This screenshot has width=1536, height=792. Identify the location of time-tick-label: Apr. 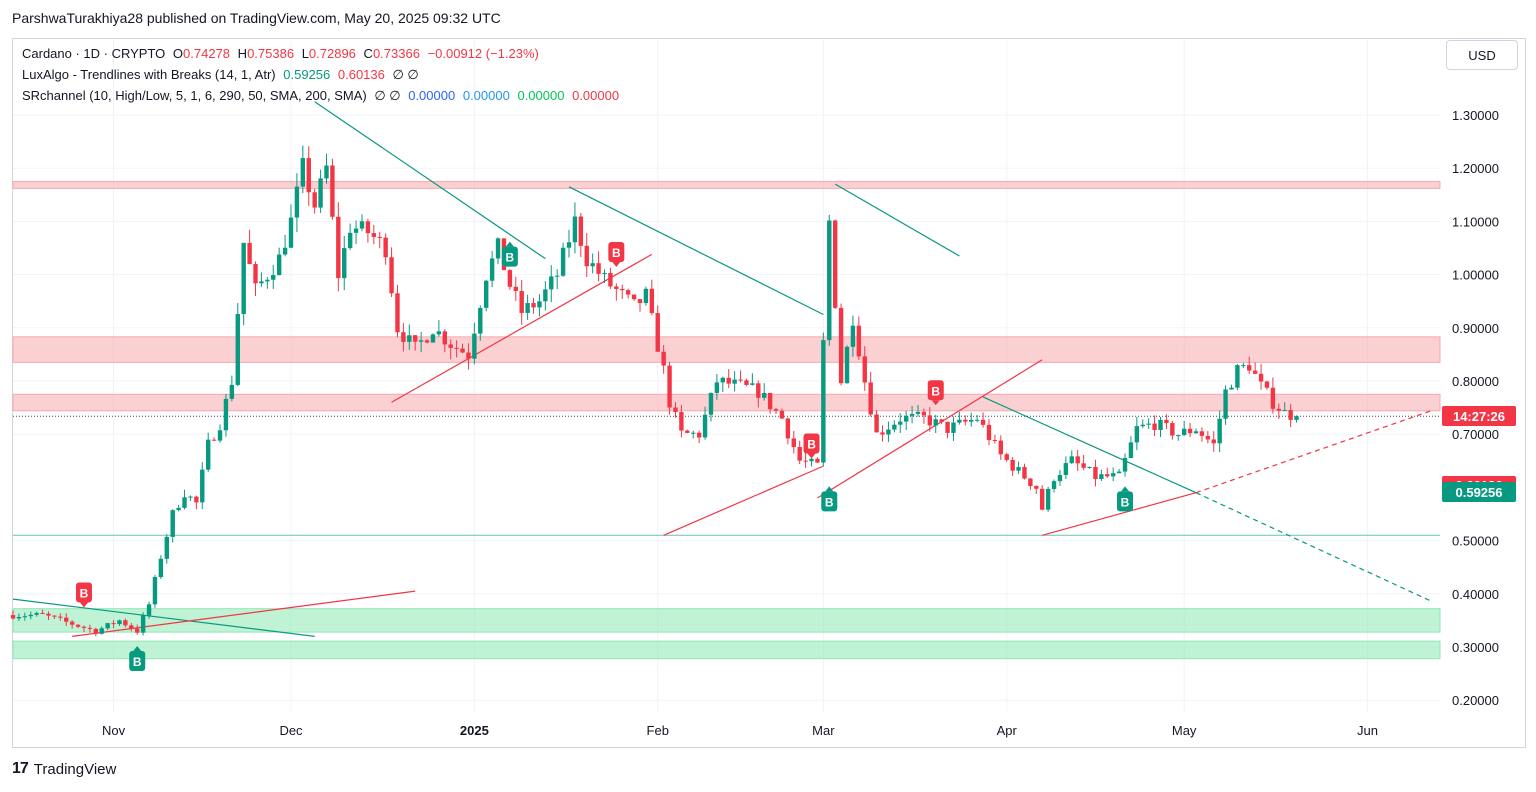
(1007, 730).